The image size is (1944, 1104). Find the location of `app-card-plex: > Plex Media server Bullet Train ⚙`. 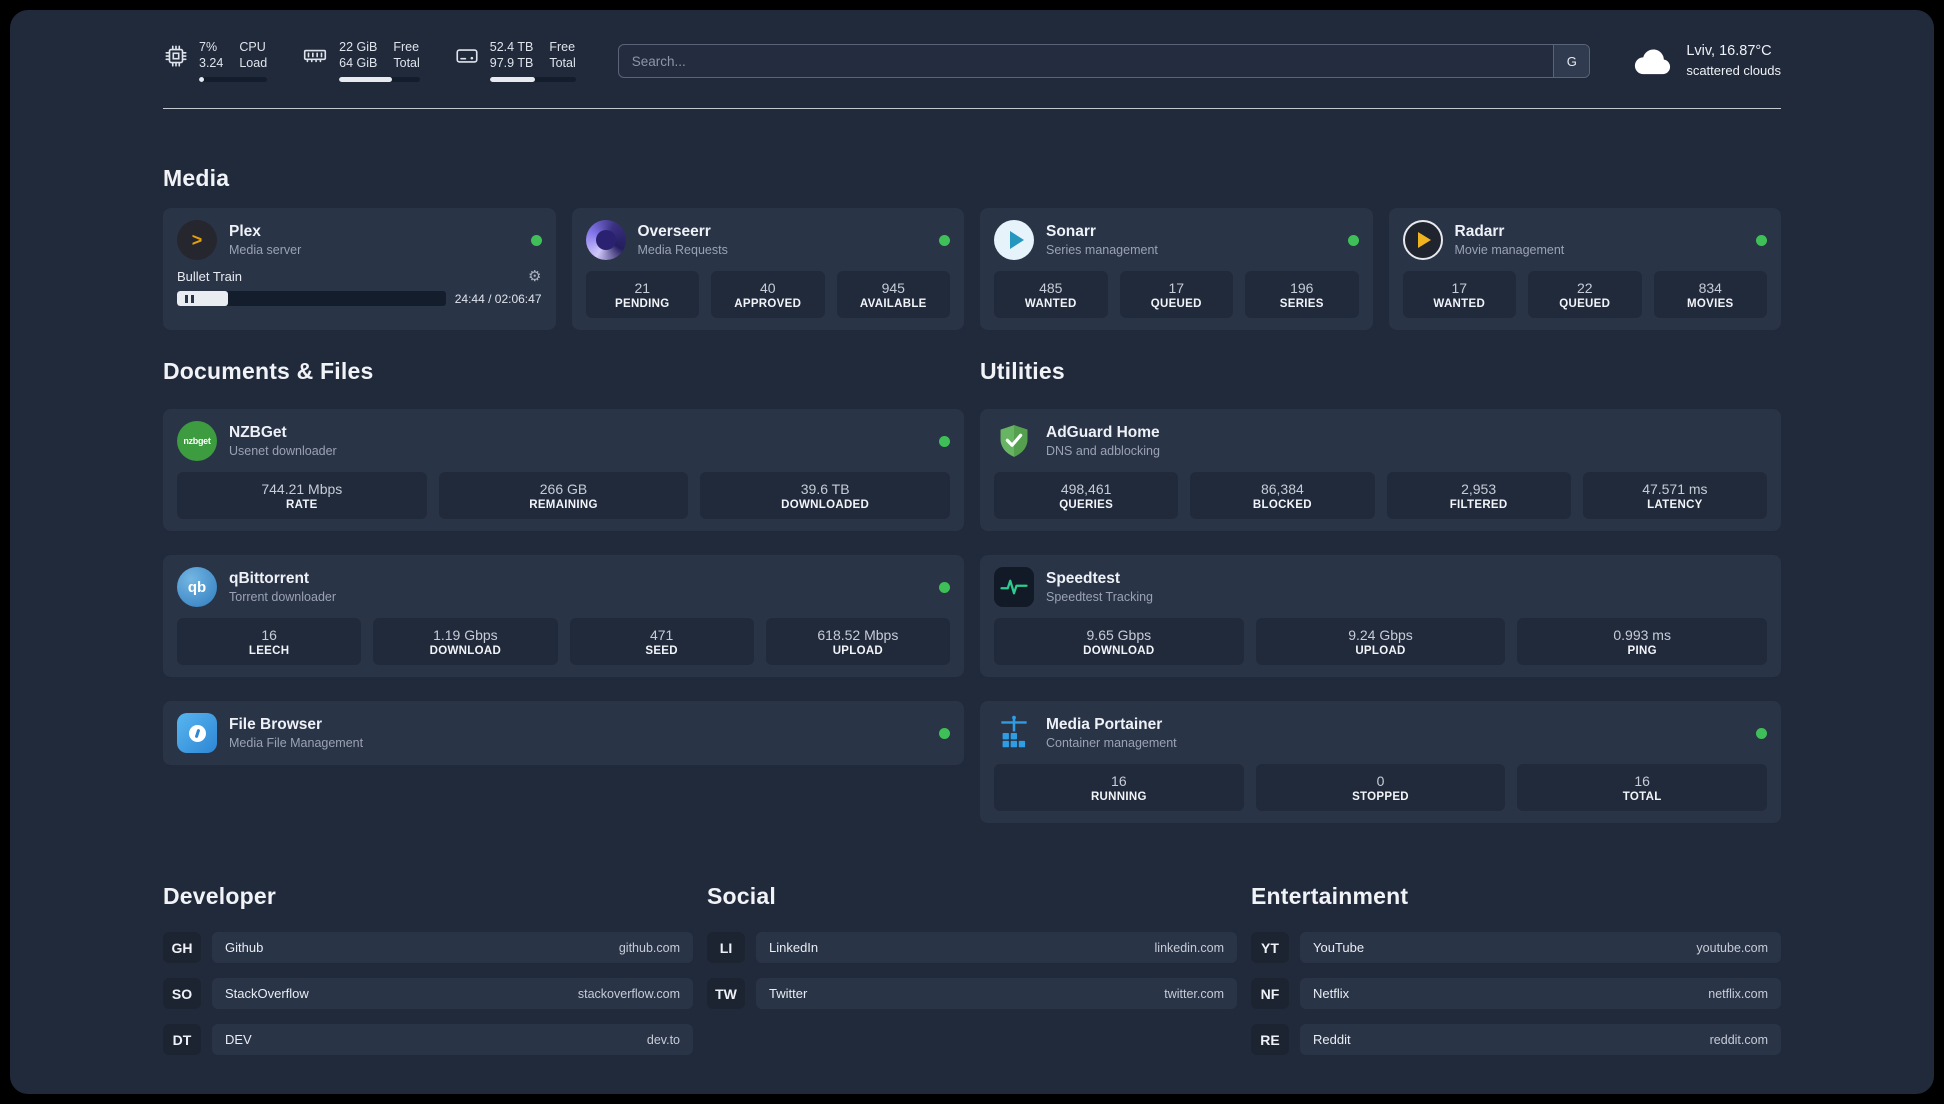

app-card-plex: > Plex Media server Bullet Train ⚙ is located at coordinates (359, 269).